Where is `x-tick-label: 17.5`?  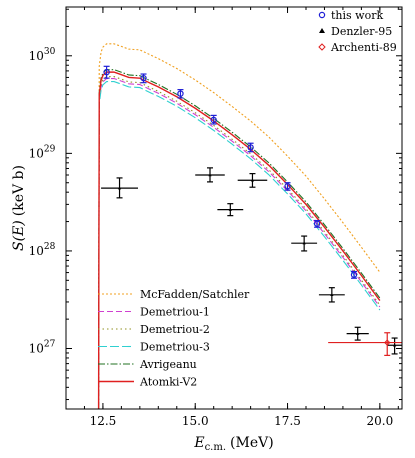 x-tick-label: 17.5 is located at coordinates (287, 421).